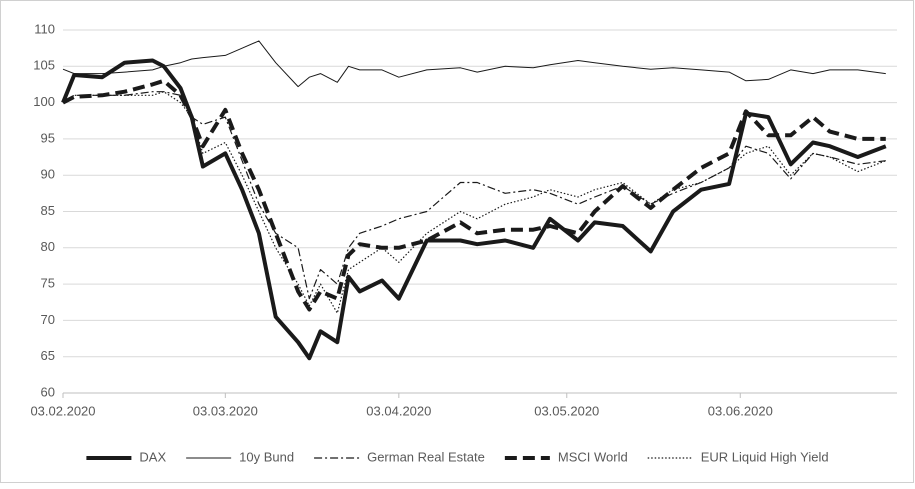  What do you see at coordinates (48, 355) in the screenshot?
I see `y-tick-label: 65` at bounding box center [48, 355].